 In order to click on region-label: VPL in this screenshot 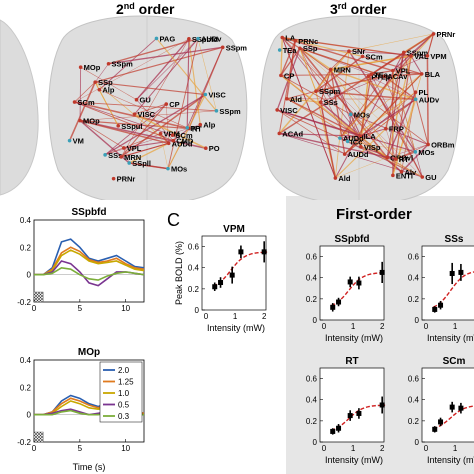, I will do `click(134, 148)`.